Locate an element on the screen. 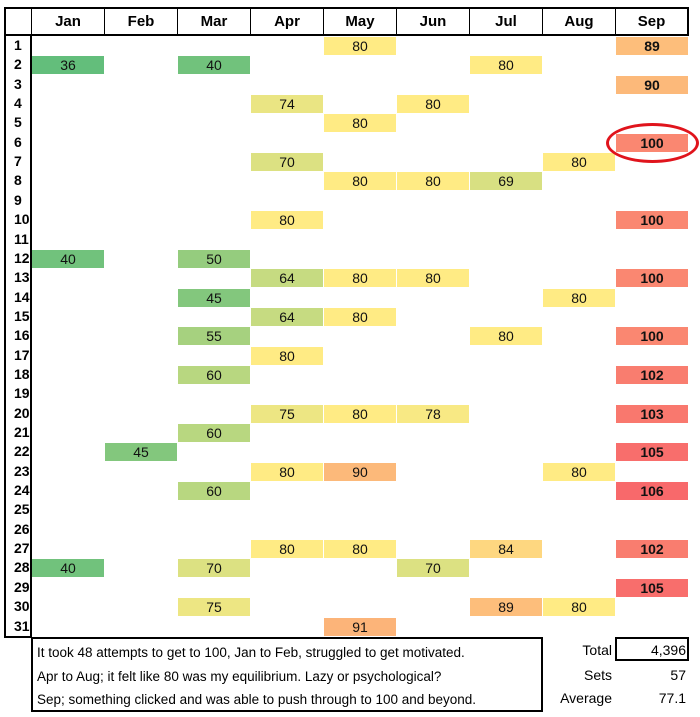  row-number: 2 is located at coordinates (18, 64).